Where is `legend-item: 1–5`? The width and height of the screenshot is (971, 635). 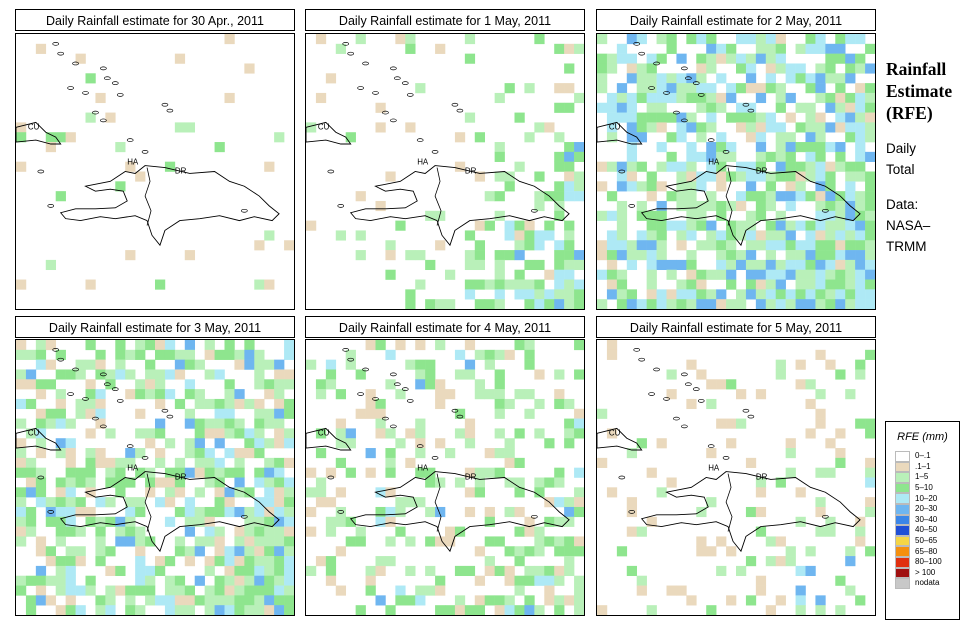
legend-item: 1–5 is located at coordinates (927, 477).